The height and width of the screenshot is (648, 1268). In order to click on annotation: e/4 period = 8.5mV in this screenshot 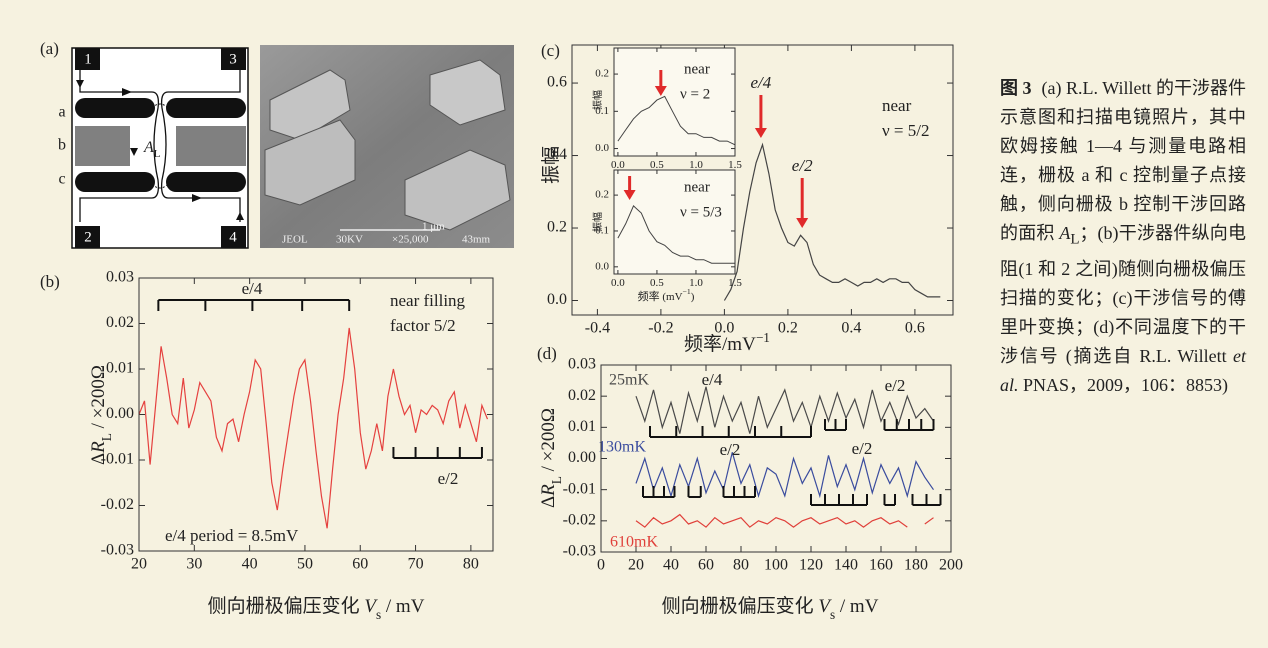, I will do `click(232, 535)`.